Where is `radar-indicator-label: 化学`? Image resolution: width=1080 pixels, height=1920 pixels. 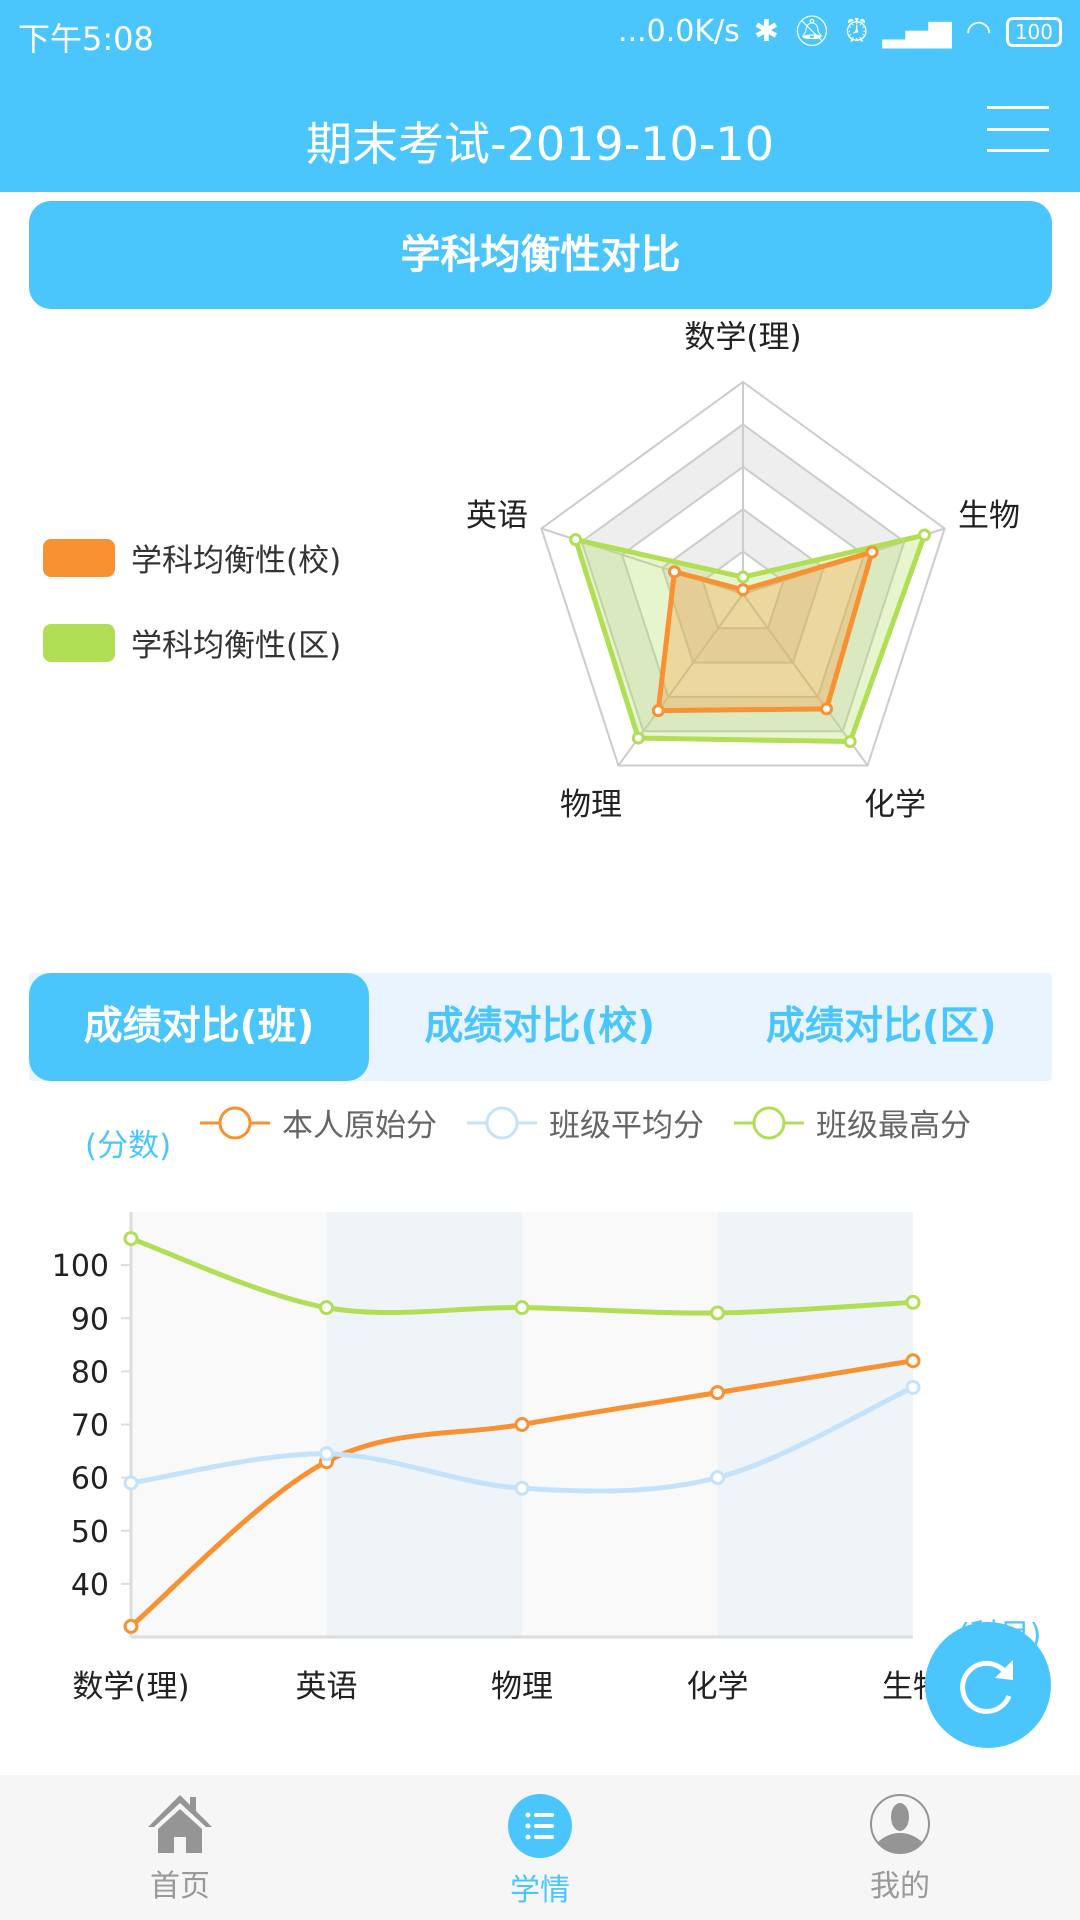 radar-indicator-label: 化学 is located at coordinates (895, 805).